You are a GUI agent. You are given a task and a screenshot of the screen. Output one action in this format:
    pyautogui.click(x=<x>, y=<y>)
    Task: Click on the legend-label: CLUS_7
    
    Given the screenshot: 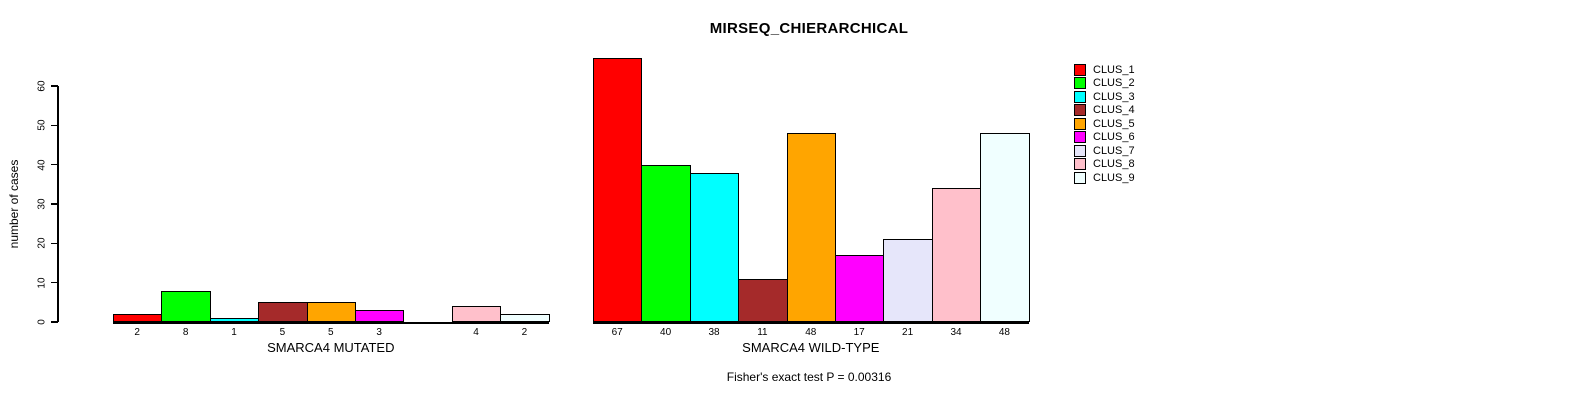 What is the action you would take?
    pyautogui.click(x=1114, y=150)
    